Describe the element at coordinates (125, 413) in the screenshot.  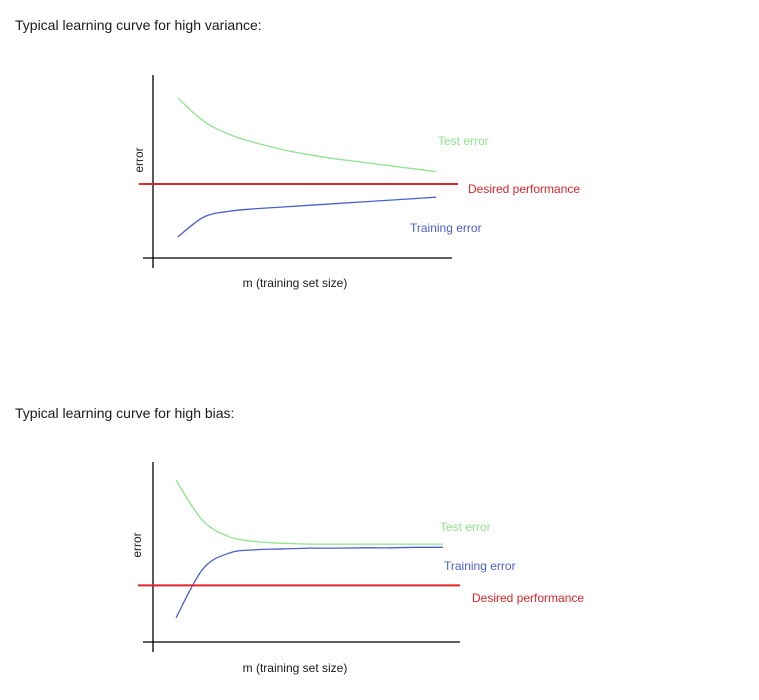
I see `chart-title-high-bias: Typical learning curve for high bias:` at that location.